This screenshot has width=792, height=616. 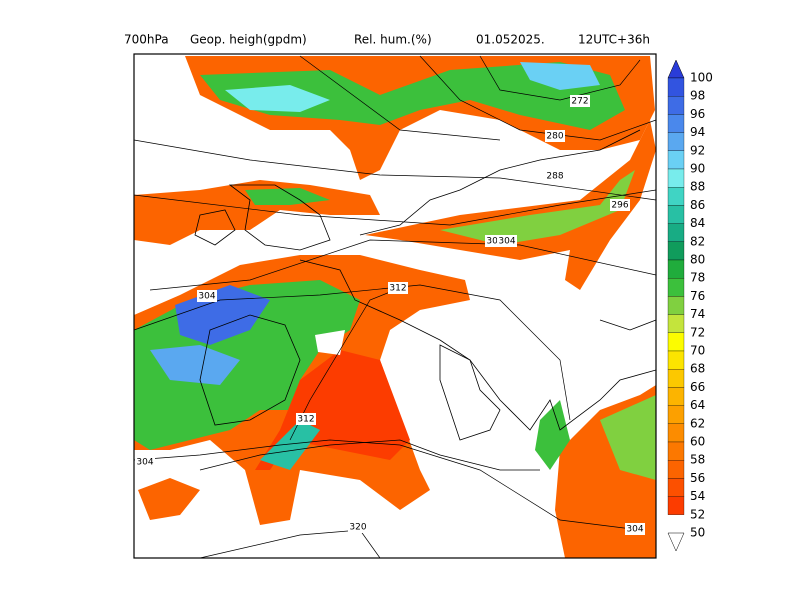 I want to click on colorbar-label: 64, so click(x=697, y=405).